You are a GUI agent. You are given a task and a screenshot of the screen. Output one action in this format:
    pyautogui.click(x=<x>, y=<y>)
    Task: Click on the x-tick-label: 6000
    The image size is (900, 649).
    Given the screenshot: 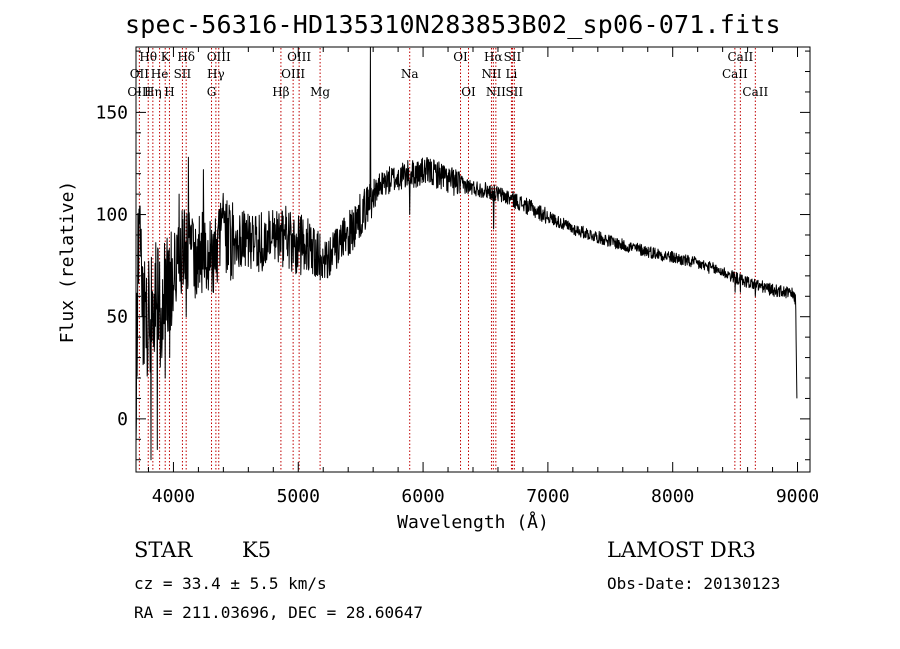 What is the action you would take?
    pyautogui.click(x=422, y=496)
    